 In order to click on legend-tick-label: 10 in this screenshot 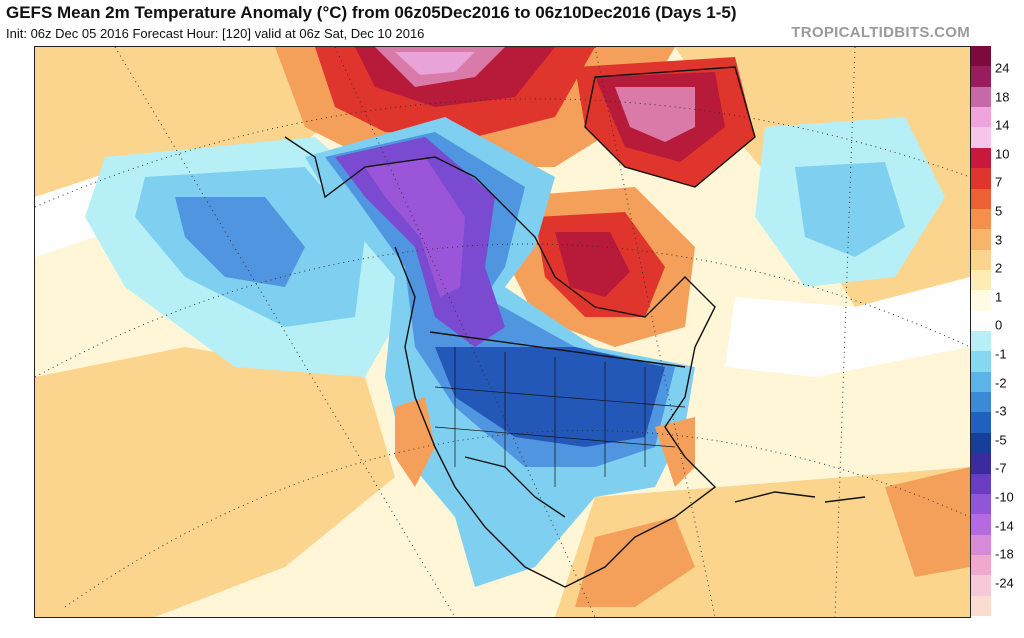, I will do `click(1002, 154)`.